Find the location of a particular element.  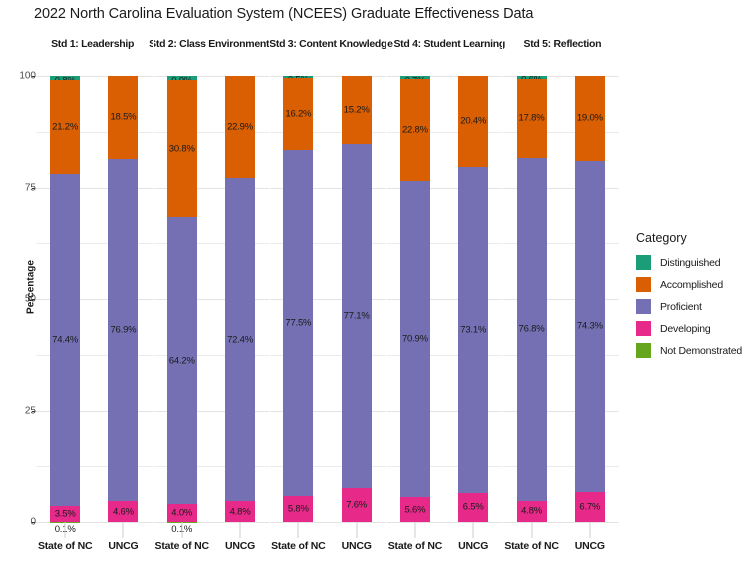

bar-column: 0.6%17.8%76.8%4.8% is located at coordinates (532, 299).